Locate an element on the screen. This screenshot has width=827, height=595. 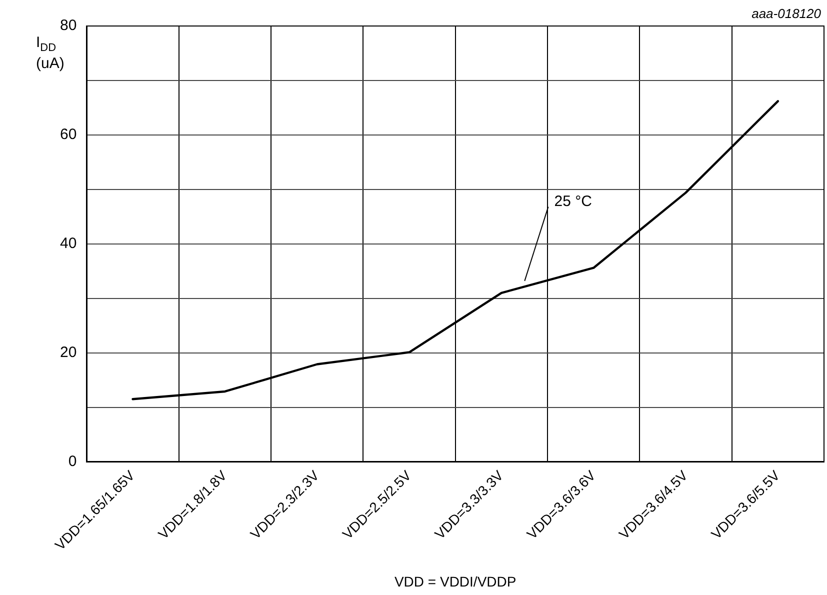
y-tick-label: 20 is located at coordinates (68, 352).